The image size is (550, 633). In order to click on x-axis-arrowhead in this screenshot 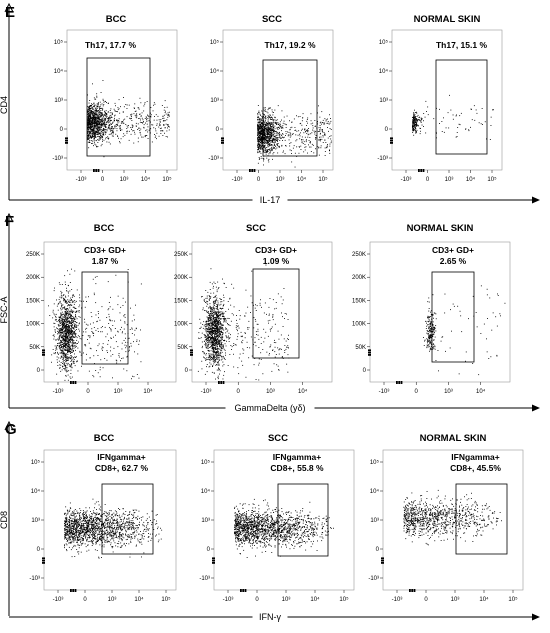, I will do `click(536, 200)`.